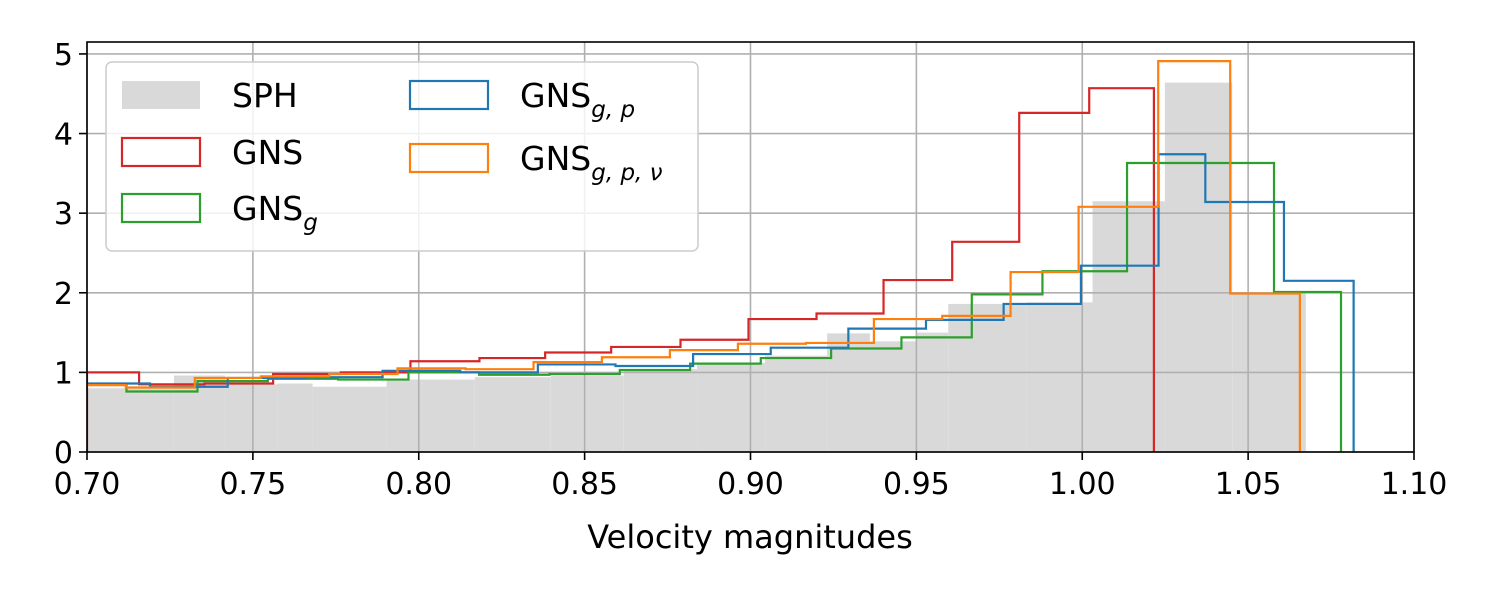  Describe the element at coordinates (749, 537) in the screenshot. I see `x-axis-title: Velocity magnitudes` at that location.